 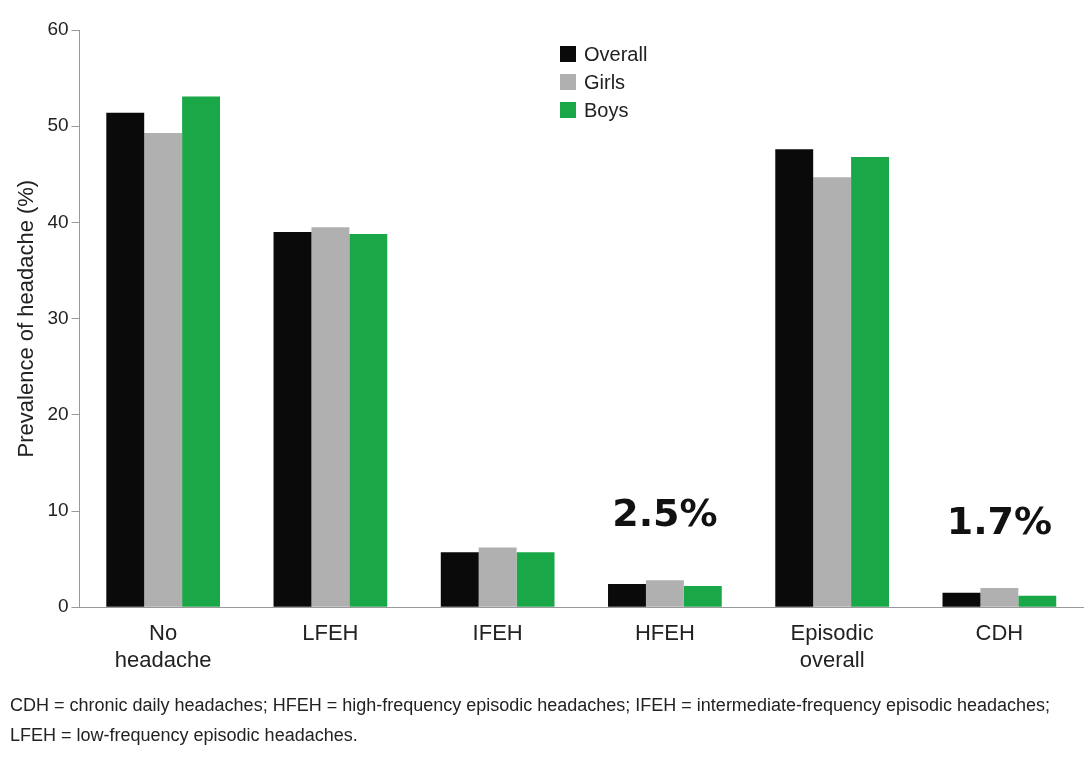 I want to click on annotation: 2.5%, so click(x=665, y=513).